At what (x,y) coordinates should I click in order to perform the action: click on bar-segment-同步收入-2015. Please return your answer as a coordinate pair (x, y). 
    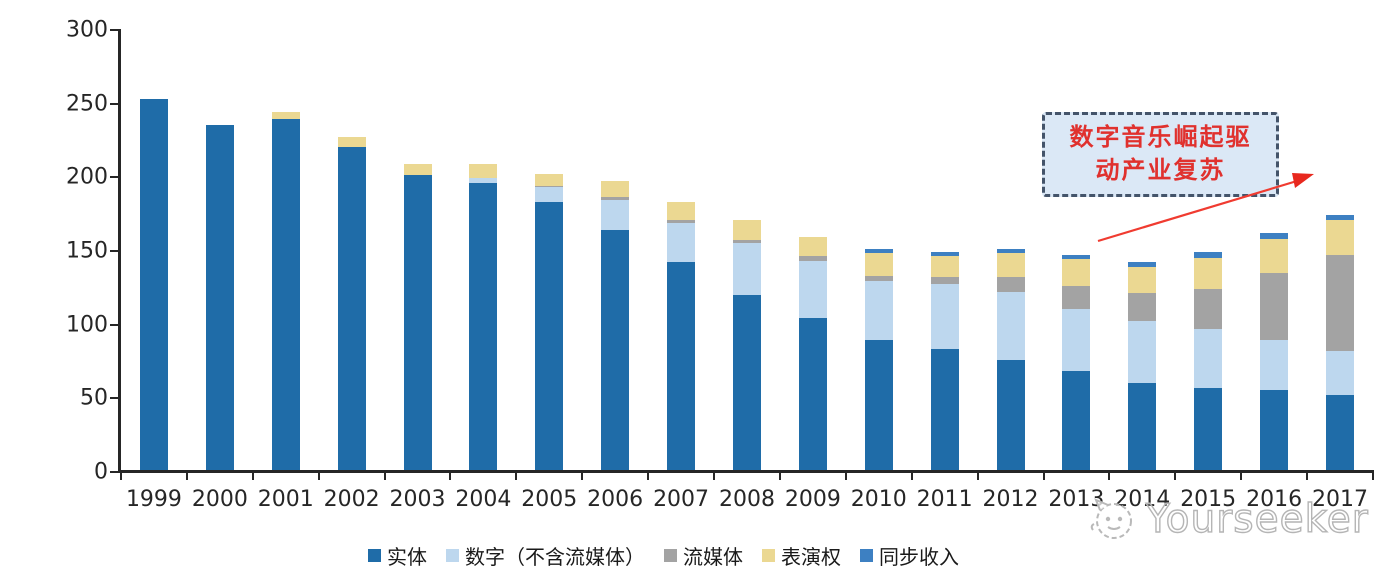
    Looking at the image, I should click on (1208, 254).